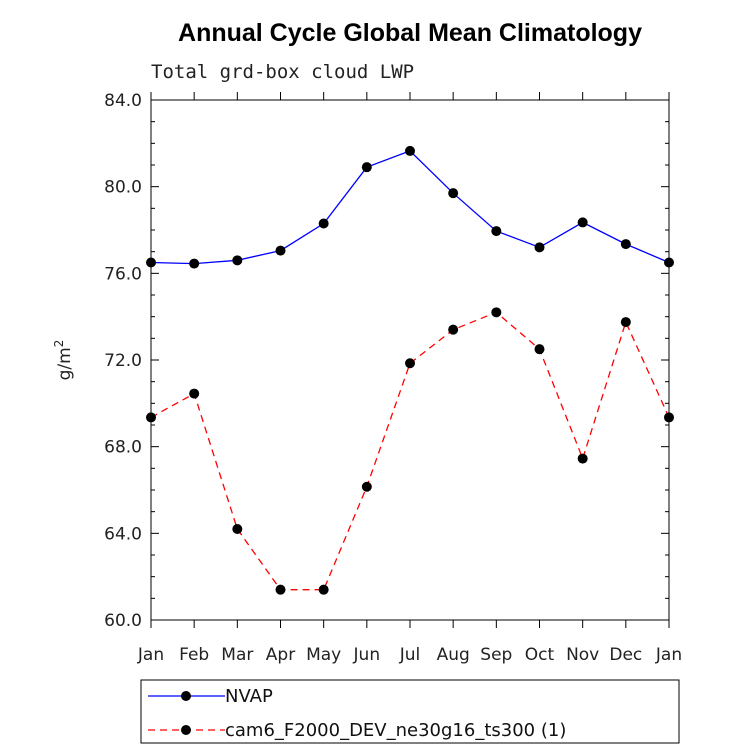 The height and width of the screenshot is (754, 733). Describe the element at coordinates (123, 101) in the screenshot. I see `y-tick-label: 84.0` at that location.